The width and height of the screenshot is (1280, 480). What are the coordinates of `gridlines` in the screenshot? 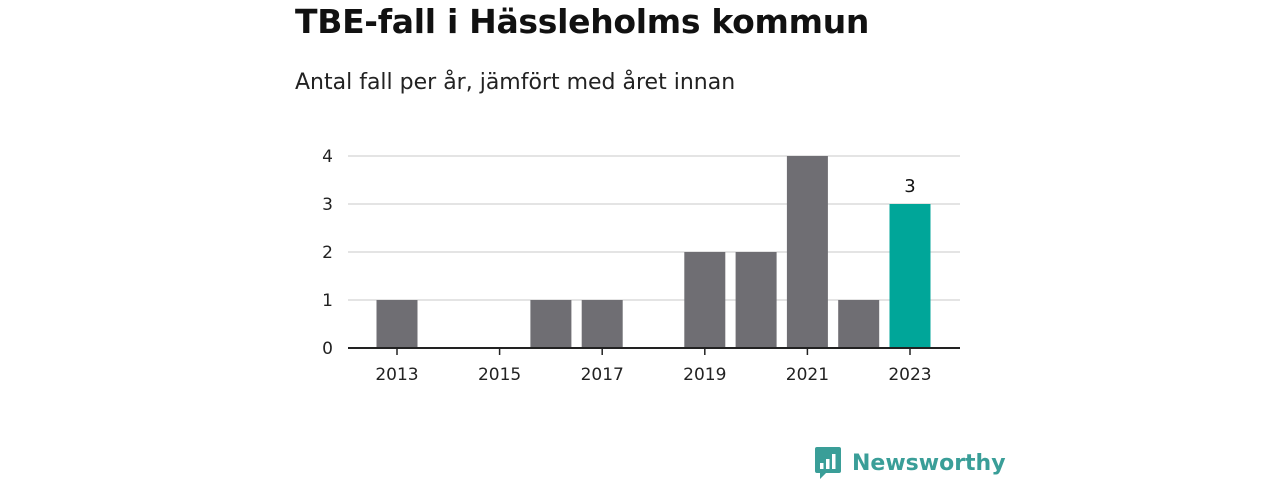 It's located at (654, 228).